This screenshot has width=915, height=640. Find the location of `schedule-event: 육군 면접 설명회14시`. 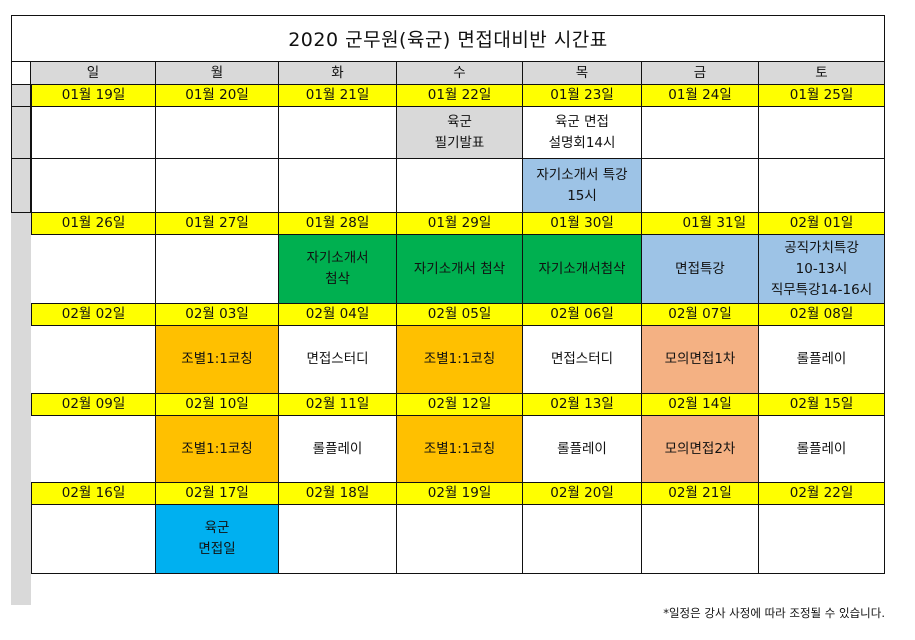

schedule-event: 육군 면접 설명회14시 is located at coordinates (582, 133).